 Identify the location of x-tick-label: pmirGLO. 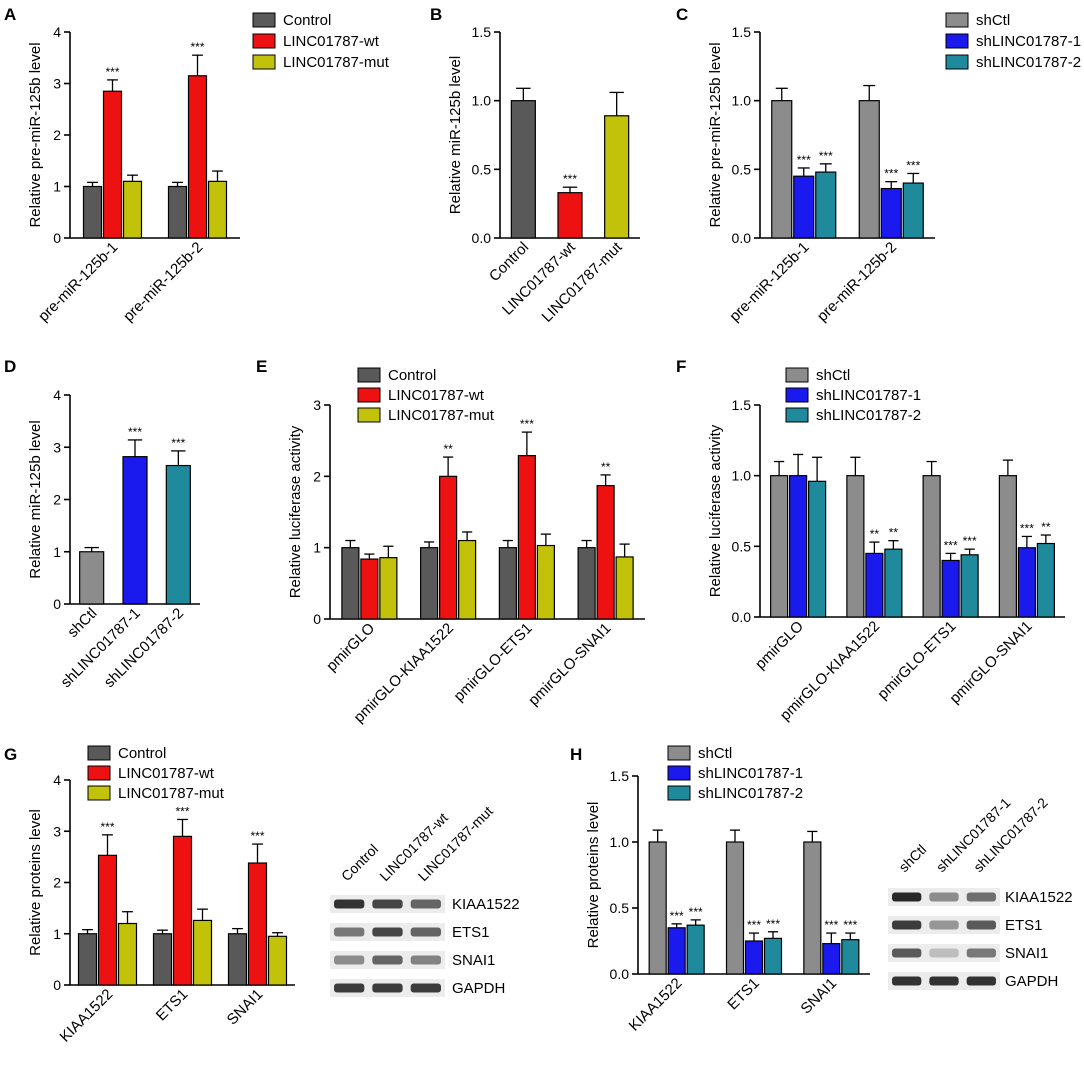
(350, 647).